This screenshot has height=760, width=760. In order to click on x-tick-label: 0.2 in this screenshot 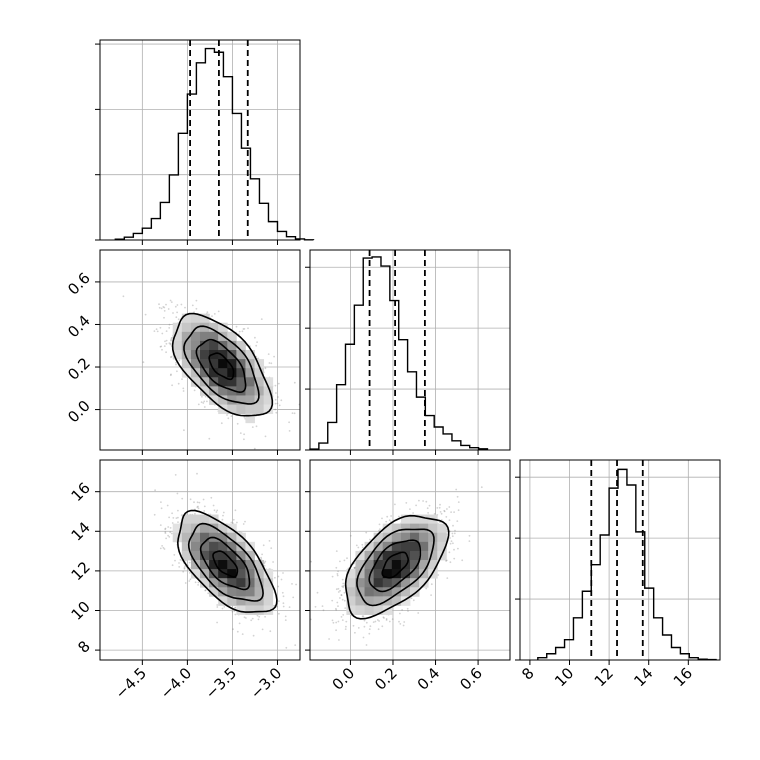, I will do `click(386, 679)`.